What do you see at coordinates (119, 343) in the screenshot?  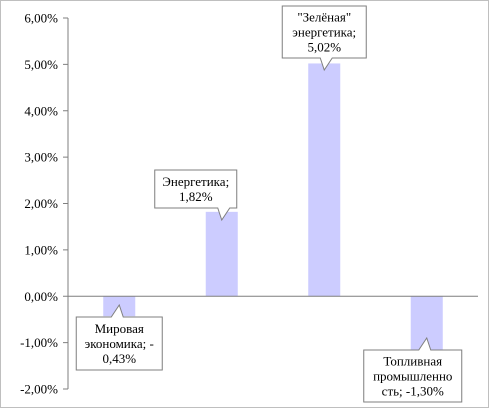 I see `data-label: экономика; -` at bounding box center [119, 343].